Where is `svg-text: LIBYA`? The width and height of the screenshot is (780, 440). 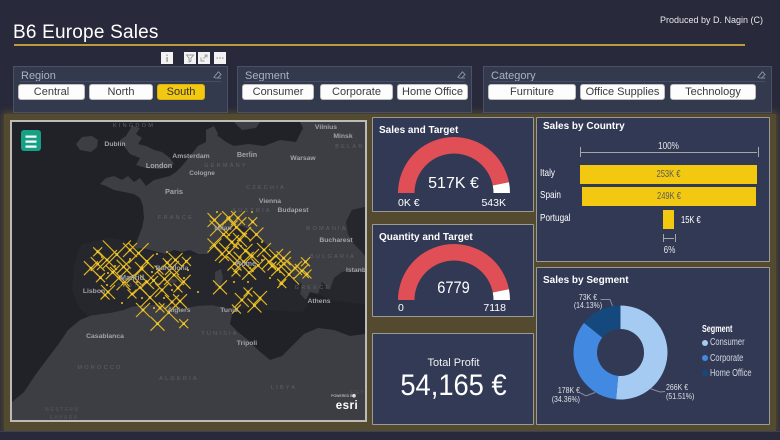
svg-text: LIBYA is located at coordinates (284, 388).